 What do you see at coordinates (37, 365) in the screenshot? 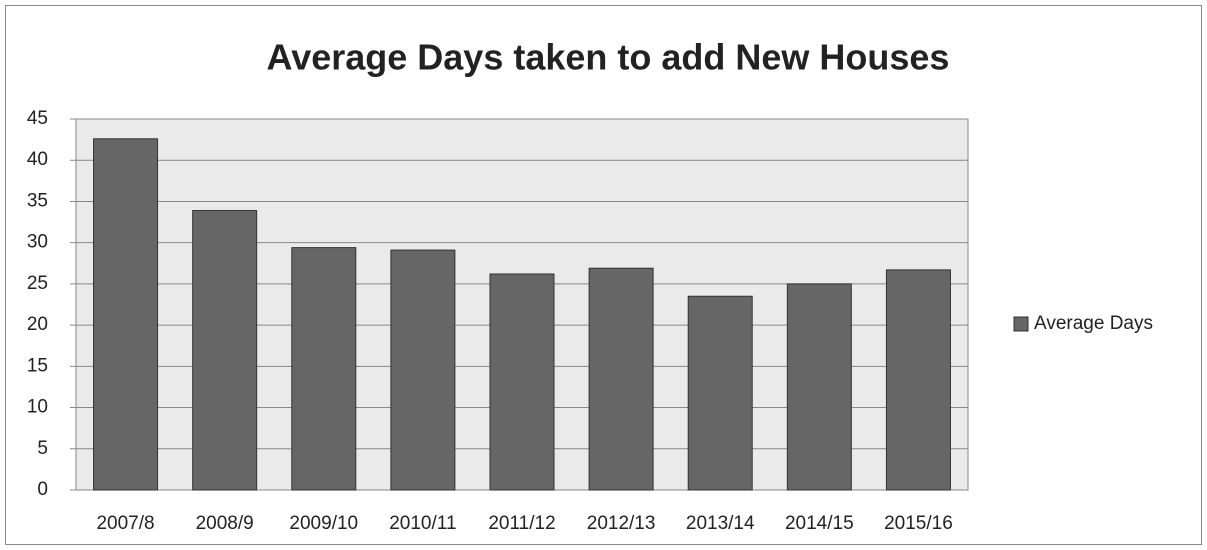
I see `y-tick-label: 15` at bounding box center [37, 365].